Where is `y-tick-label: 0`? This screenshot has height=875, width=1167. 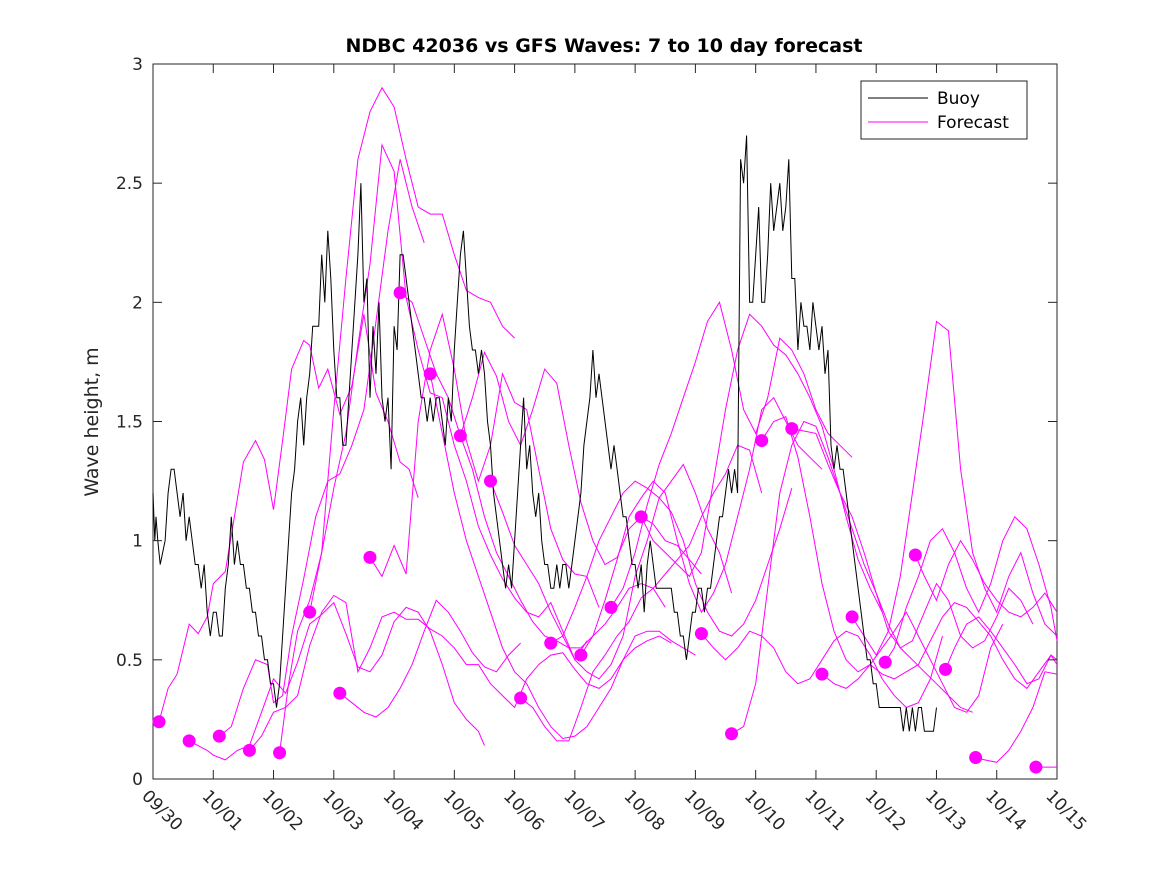 y-tick-label: 0 is located at coordinates (137, 780).